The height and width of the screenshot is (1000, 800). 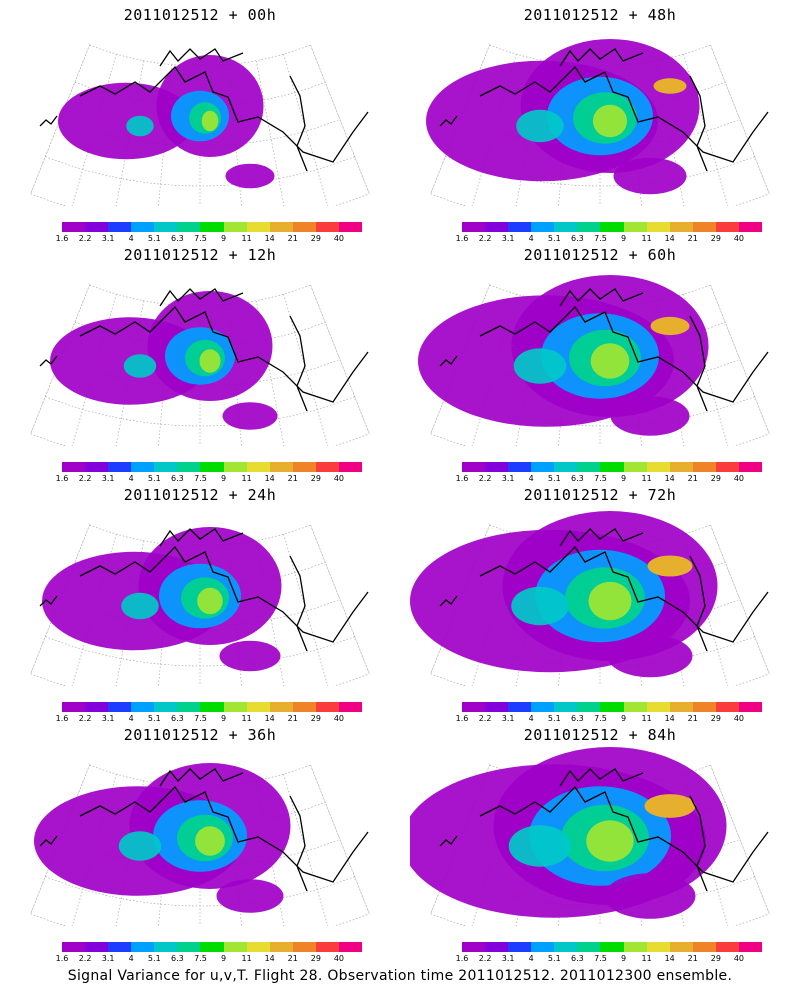 What do you see at coordinates (223, 718) in the screenshot?
I see `colorbar-tick-label: 9` at bounding box center [223, 718].